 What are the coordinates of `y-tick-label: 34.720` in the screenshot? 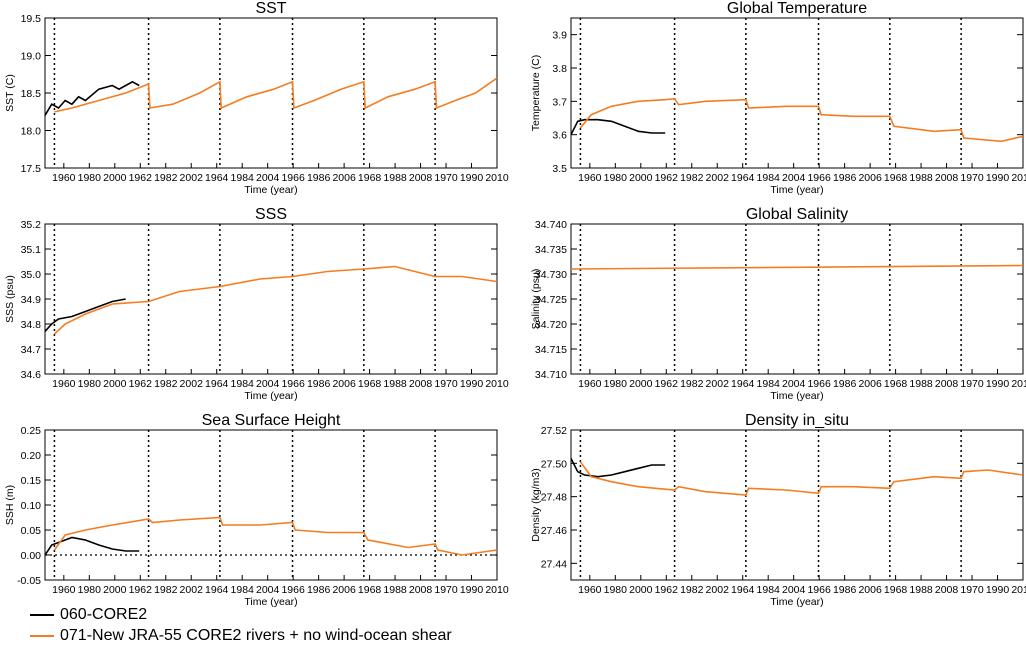 It's located at (551, 325).